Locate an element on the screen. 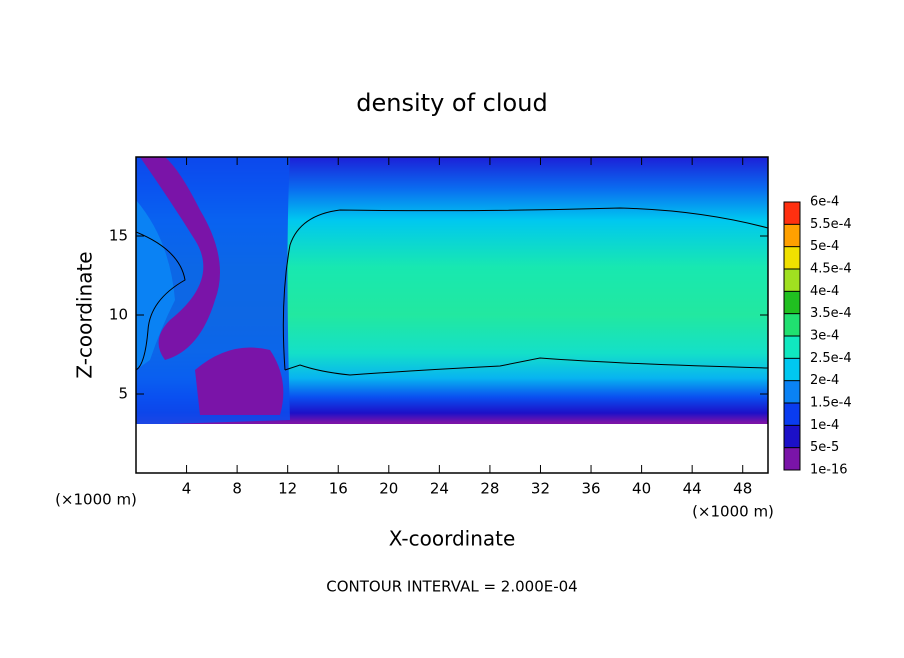  colorbar-label: 2e-4 is located at coordinates (824, 380).